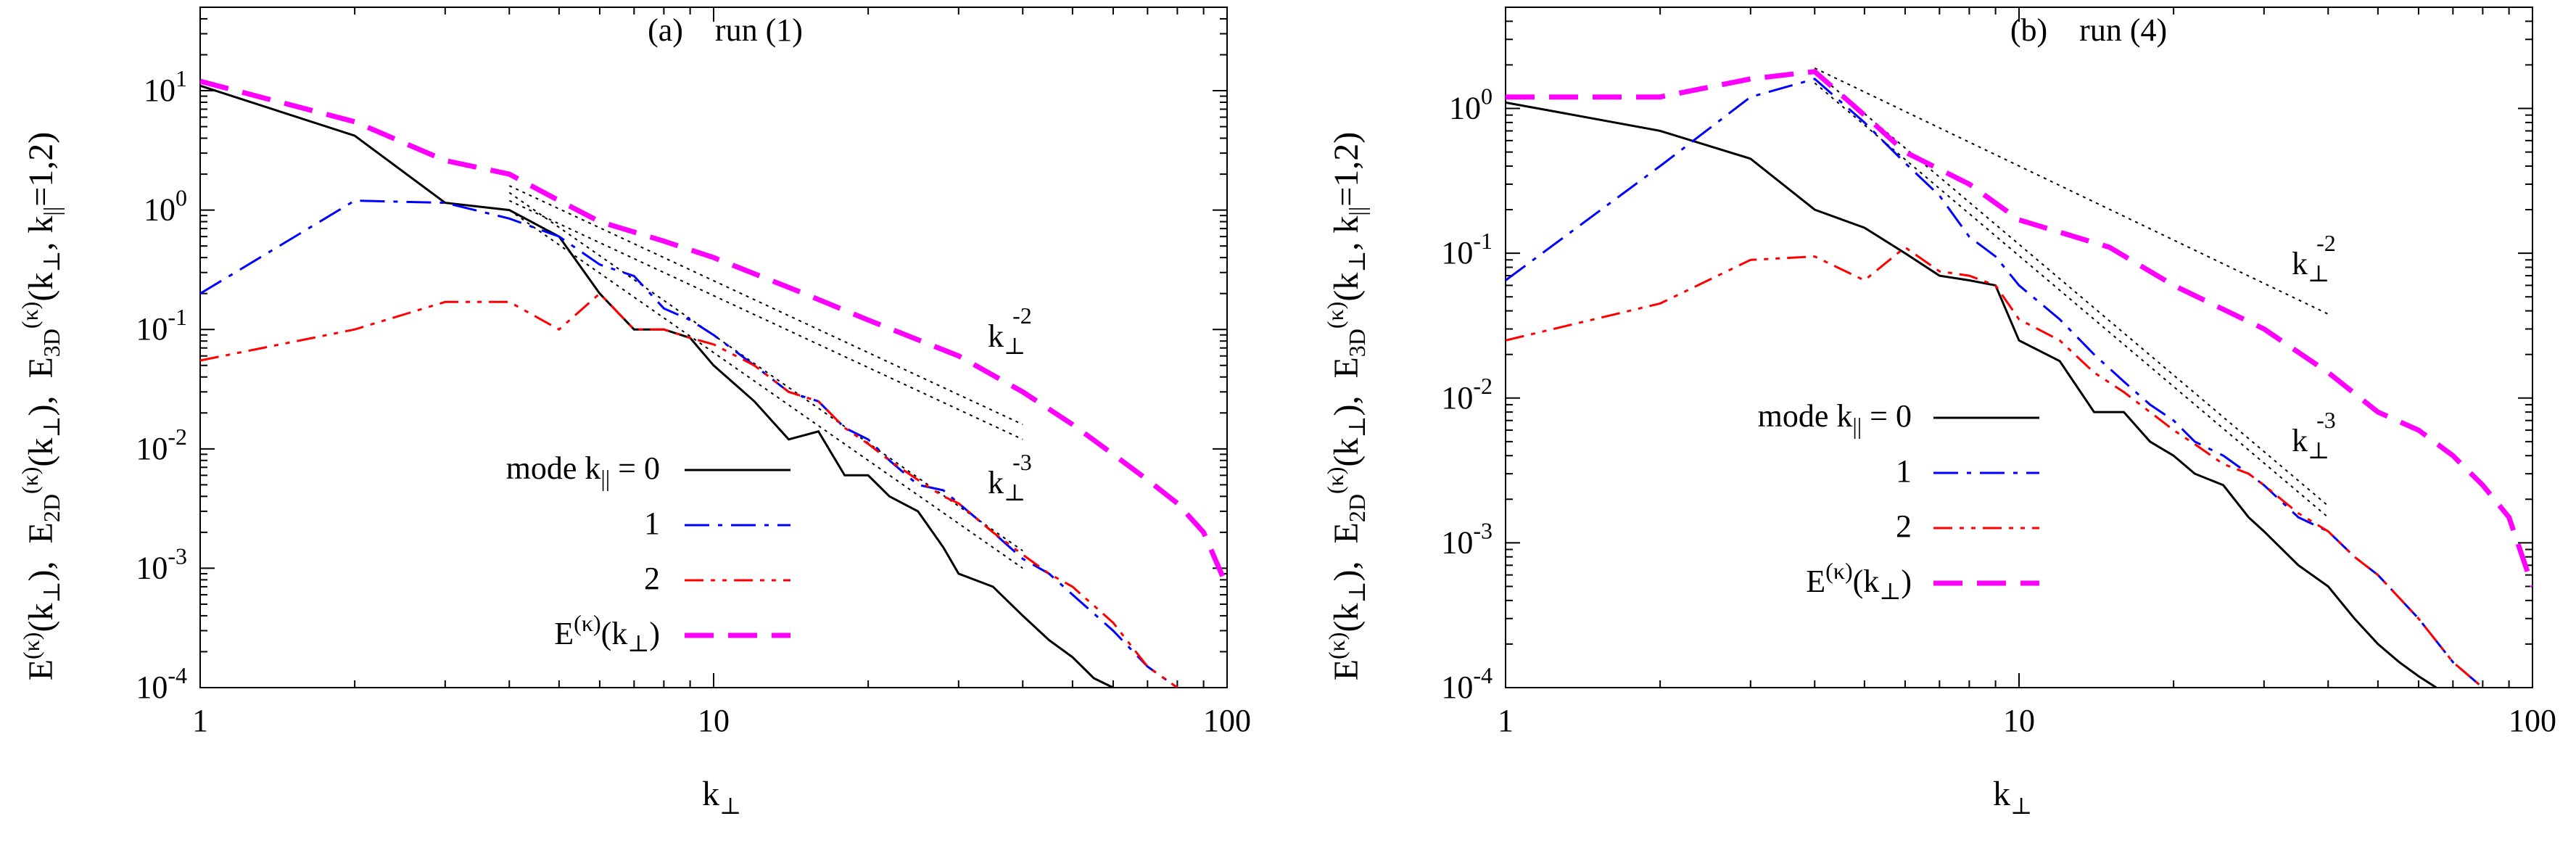 This screenshot has width=2576, height=853. I want to click on x-tick-label-a: 100, so click(1227, 720).